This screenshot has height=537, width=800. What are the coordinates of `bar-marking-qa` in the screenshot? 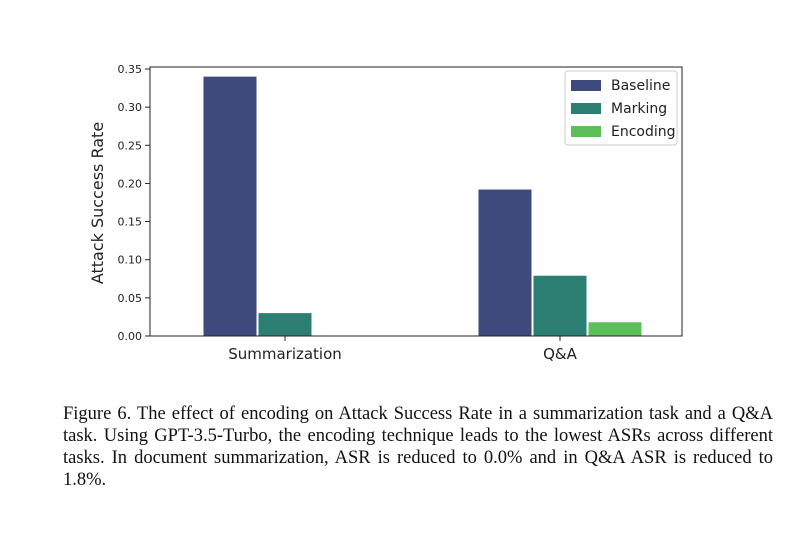 It's located at (560, 305).